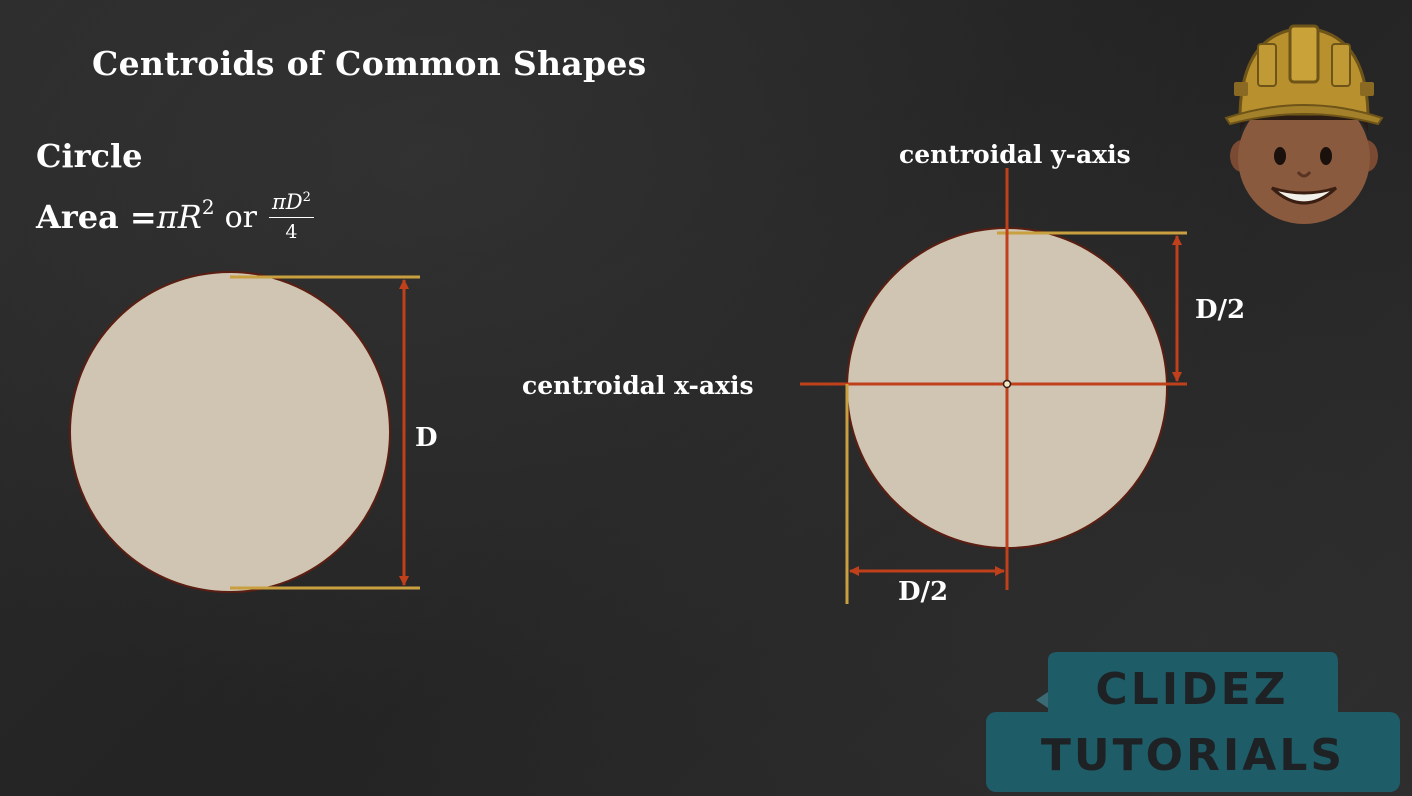 Image resolution: width=1412 pixels, height=796 pixels. I want to click on y-axis-label: centroidal y-axis, so click(1015, 154).